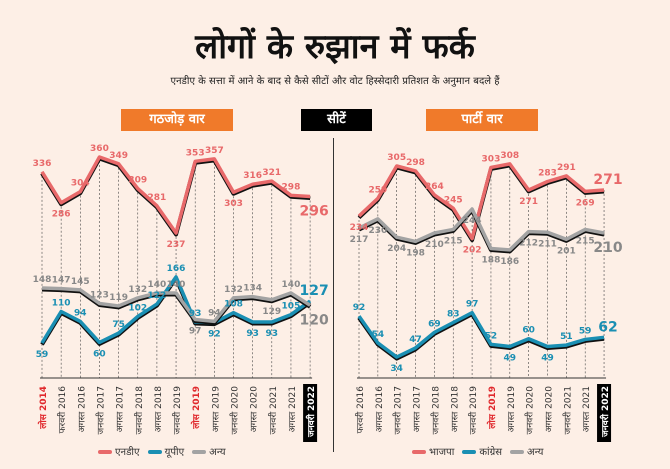  What do you see at coordinates (547, 244) in the screenshot?
I see `data-label: 211` at bounding box center [547, 244].